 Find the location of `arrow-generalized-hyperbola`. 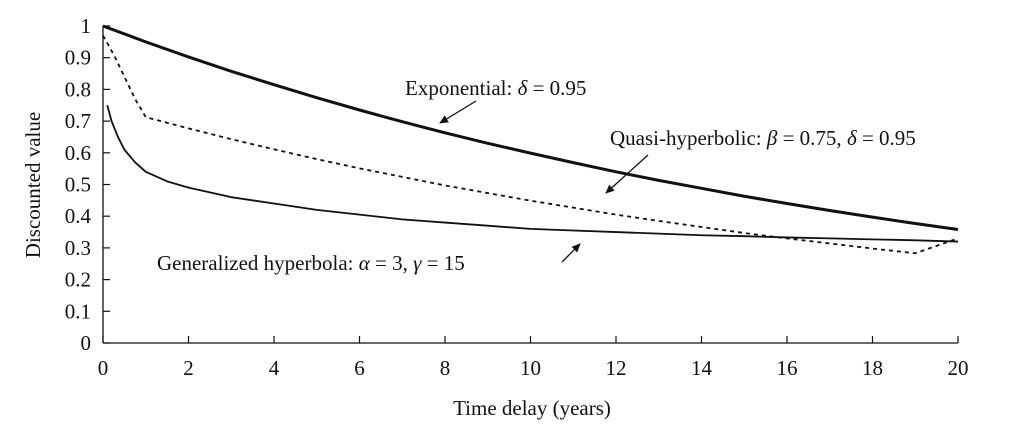

arrow-generalized-hyperbola is located at coordinates (571, 253).